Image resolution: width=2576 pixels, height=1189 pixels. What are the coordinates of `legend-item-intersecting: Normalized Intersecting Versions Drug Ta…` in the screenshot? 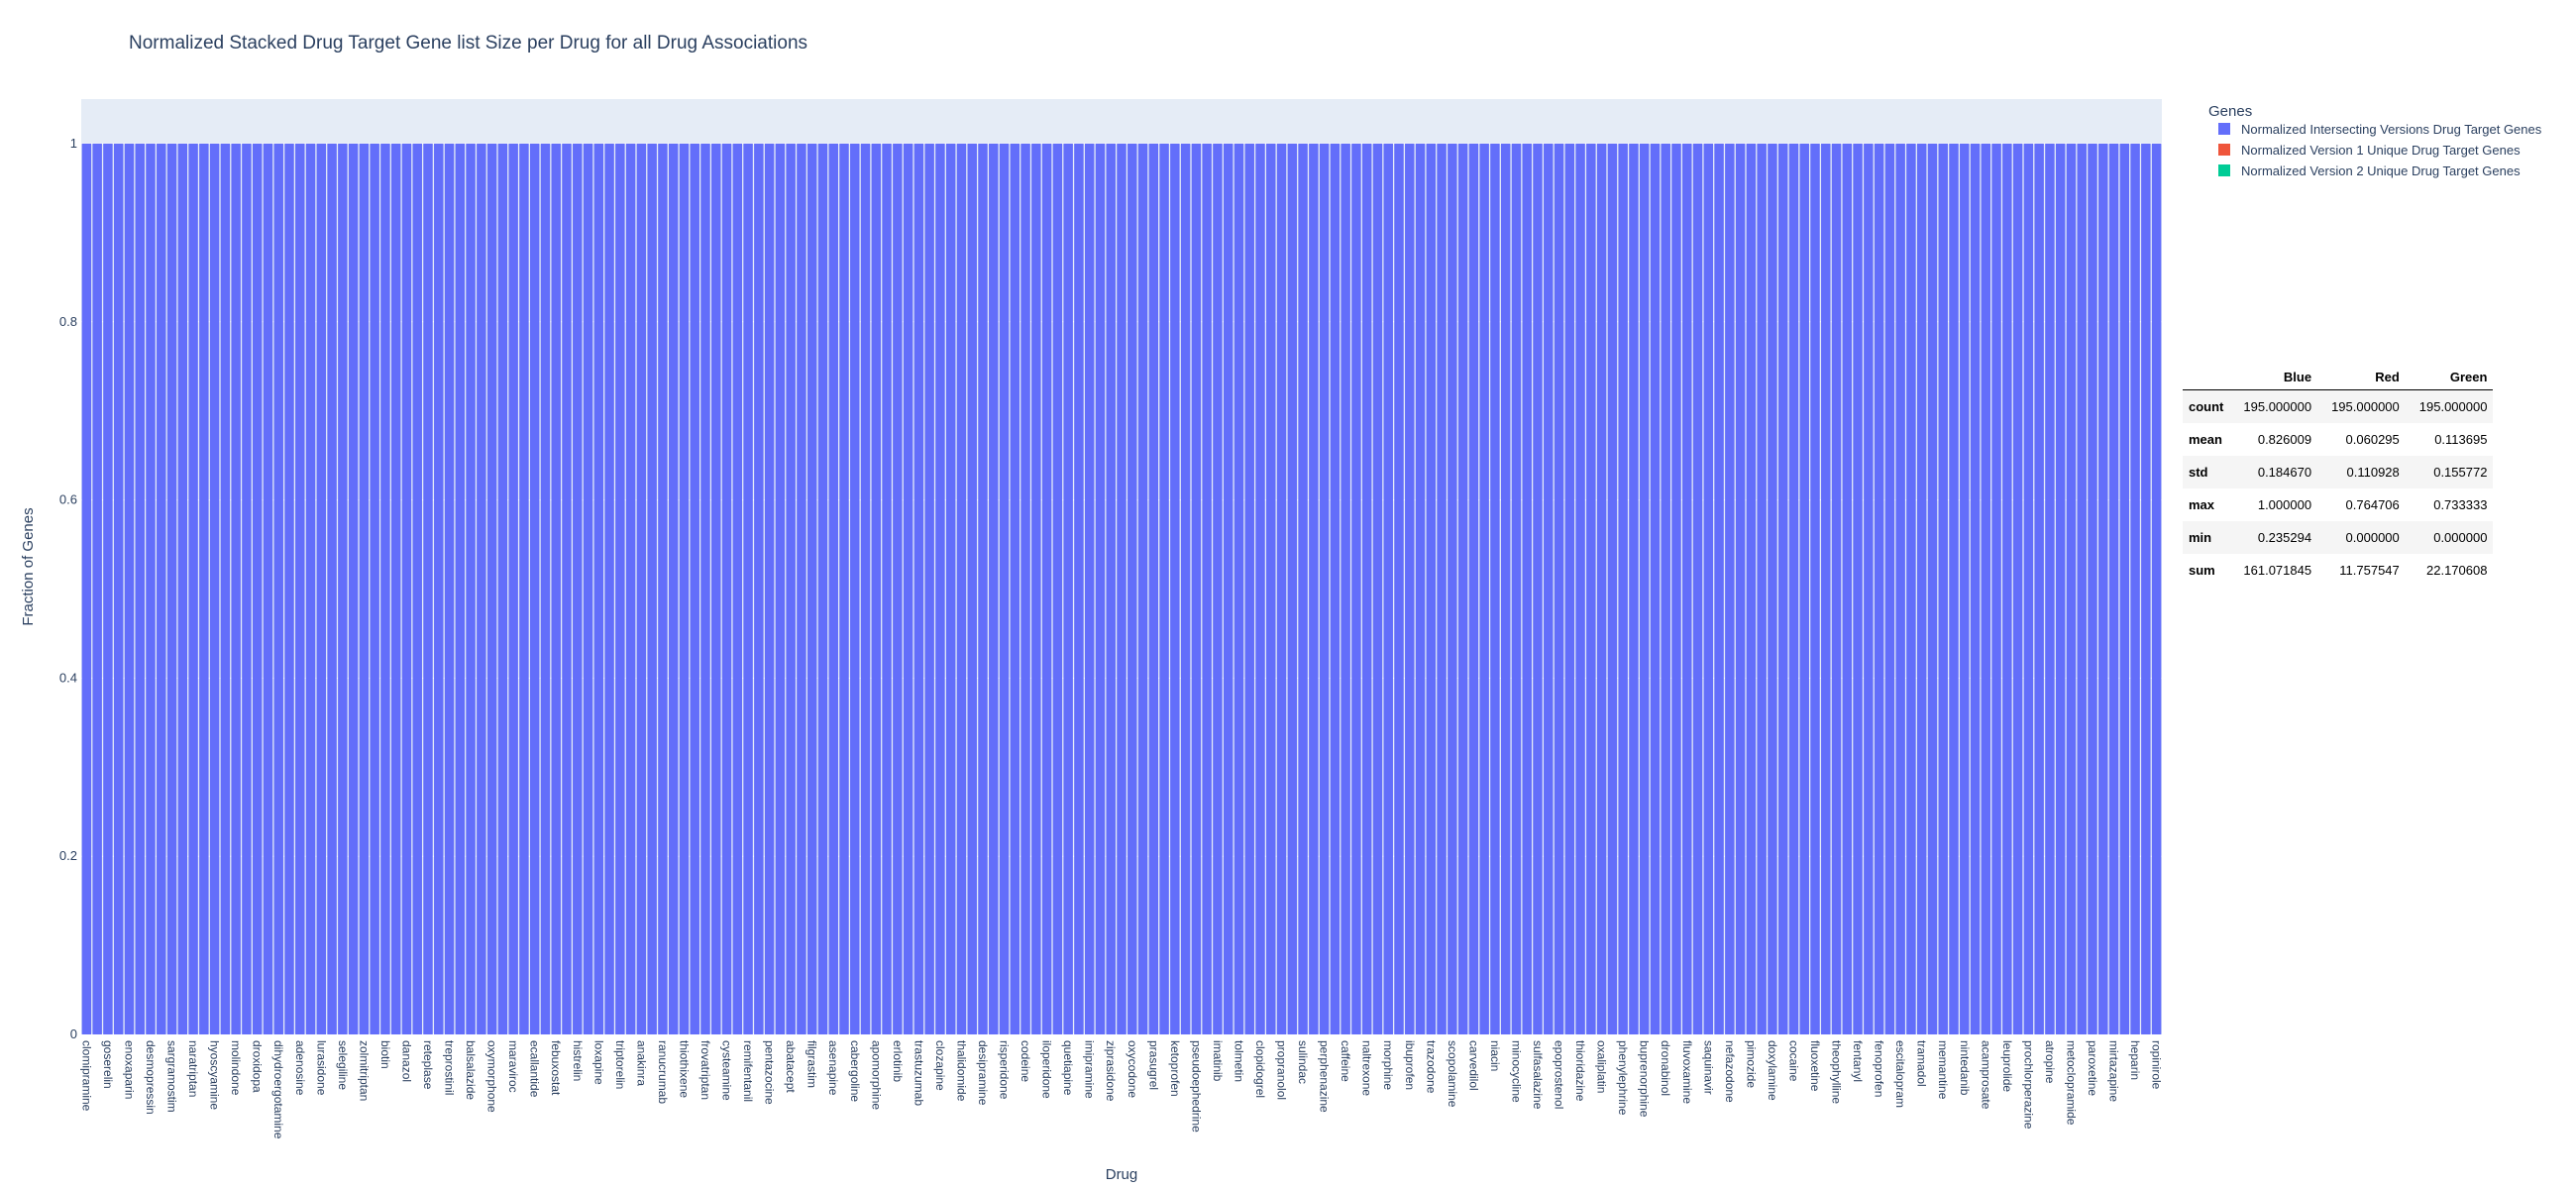 It's located at (2380, 130).